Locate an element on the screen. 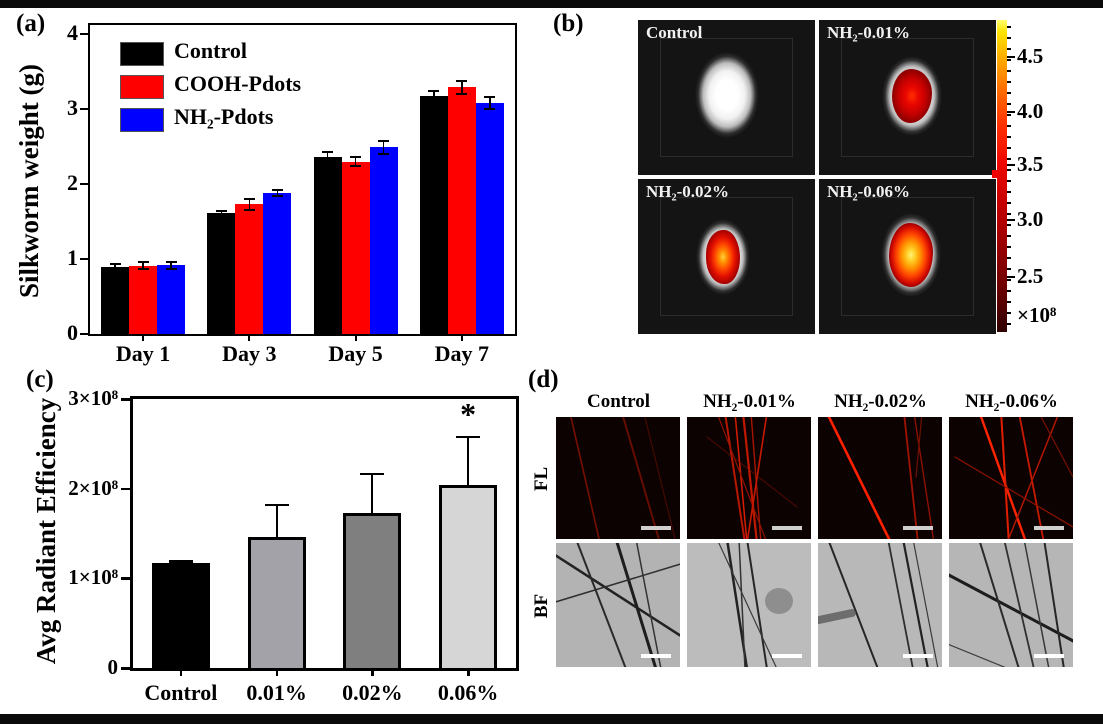 This screenshot has width=1103, height=724. legend-label: COOH-Pdots is located at coordinates (238, 83).